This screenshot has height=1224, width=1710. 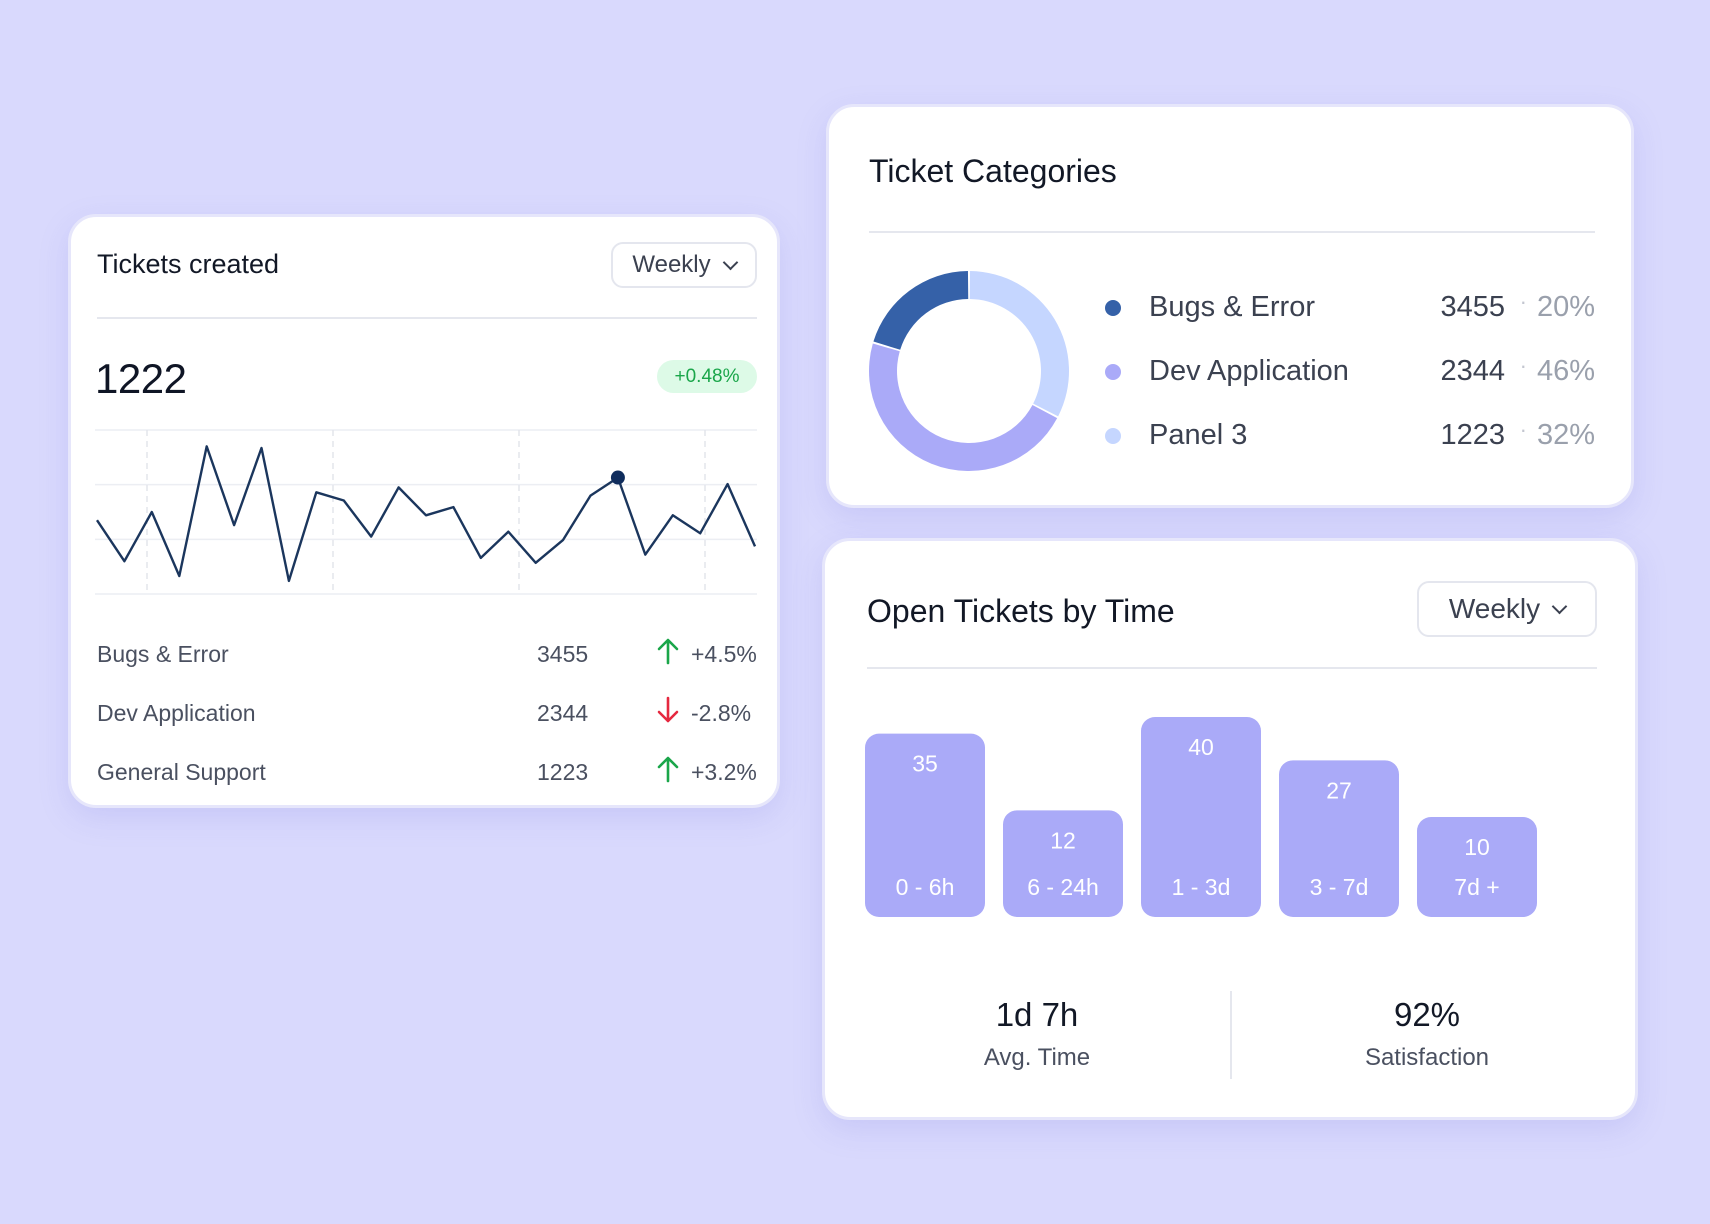 I want to click on legend-row-dev: Dev Application 2344 · 46%, so click(x=1350, y=371).